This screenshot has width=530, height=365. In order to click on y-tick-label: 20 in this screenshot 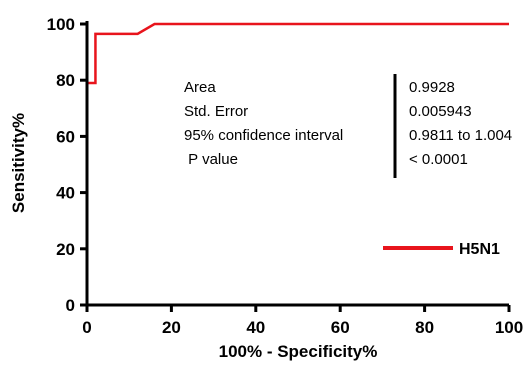, I will do `click(65, 249)`.